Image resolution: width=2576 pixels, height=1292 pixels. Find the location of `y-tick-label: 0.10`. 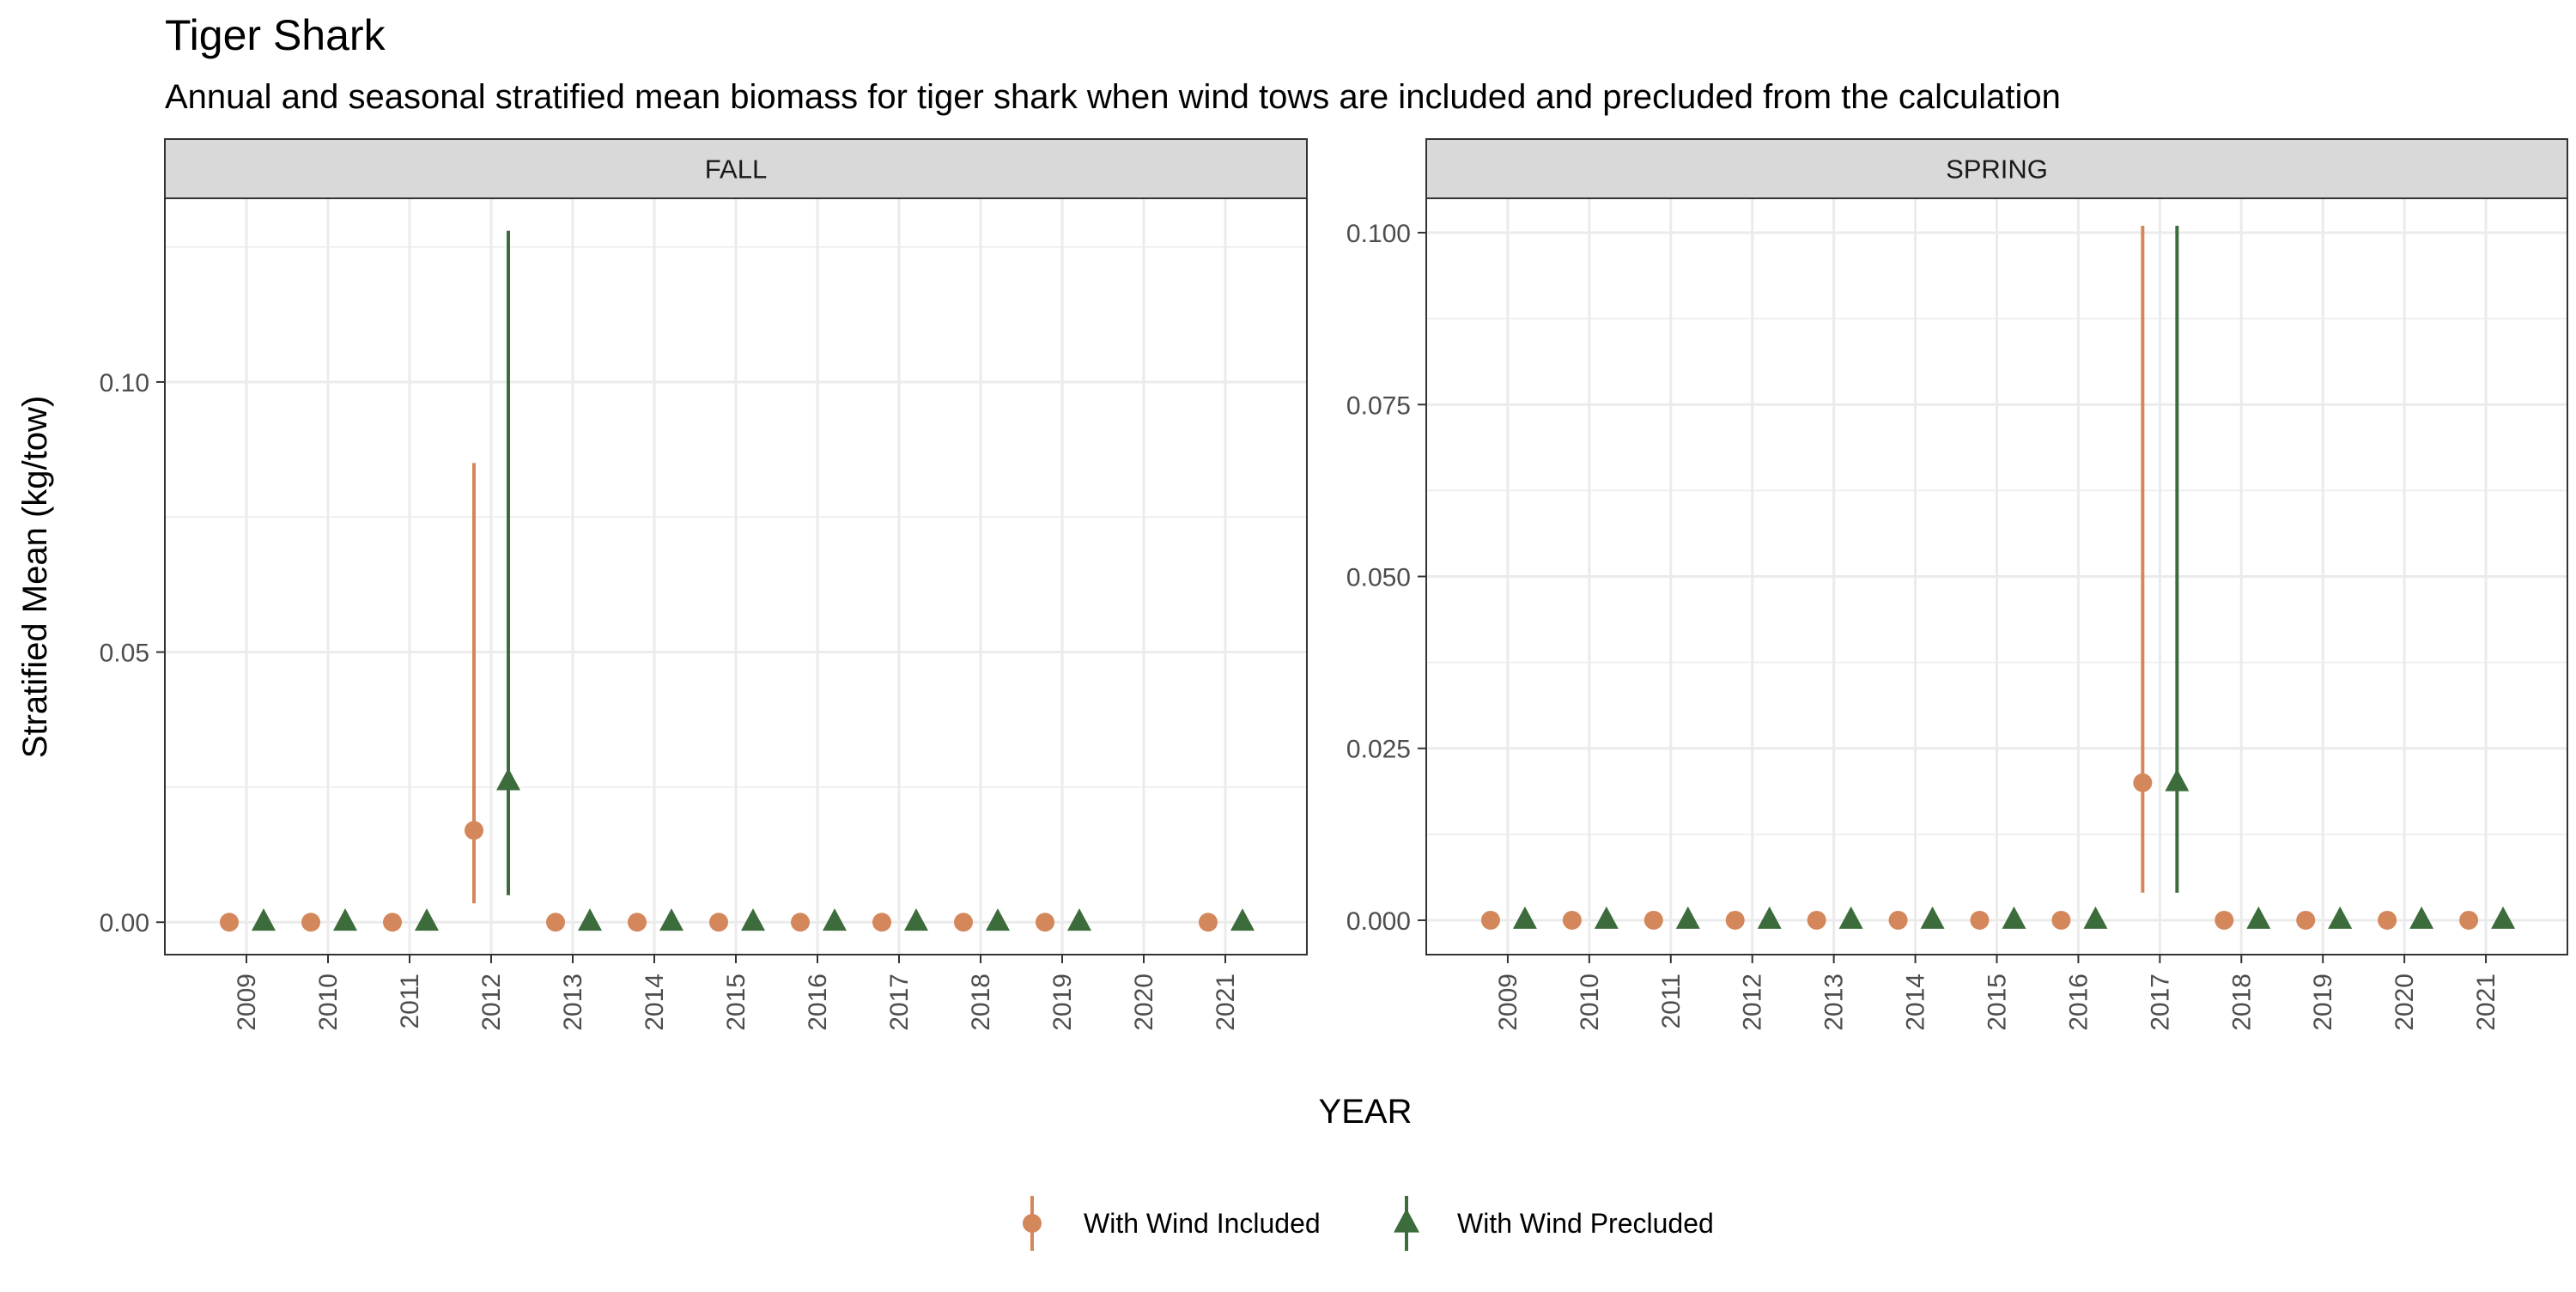

y-tick-label: 0.10 is located at coordinates (124, 383).